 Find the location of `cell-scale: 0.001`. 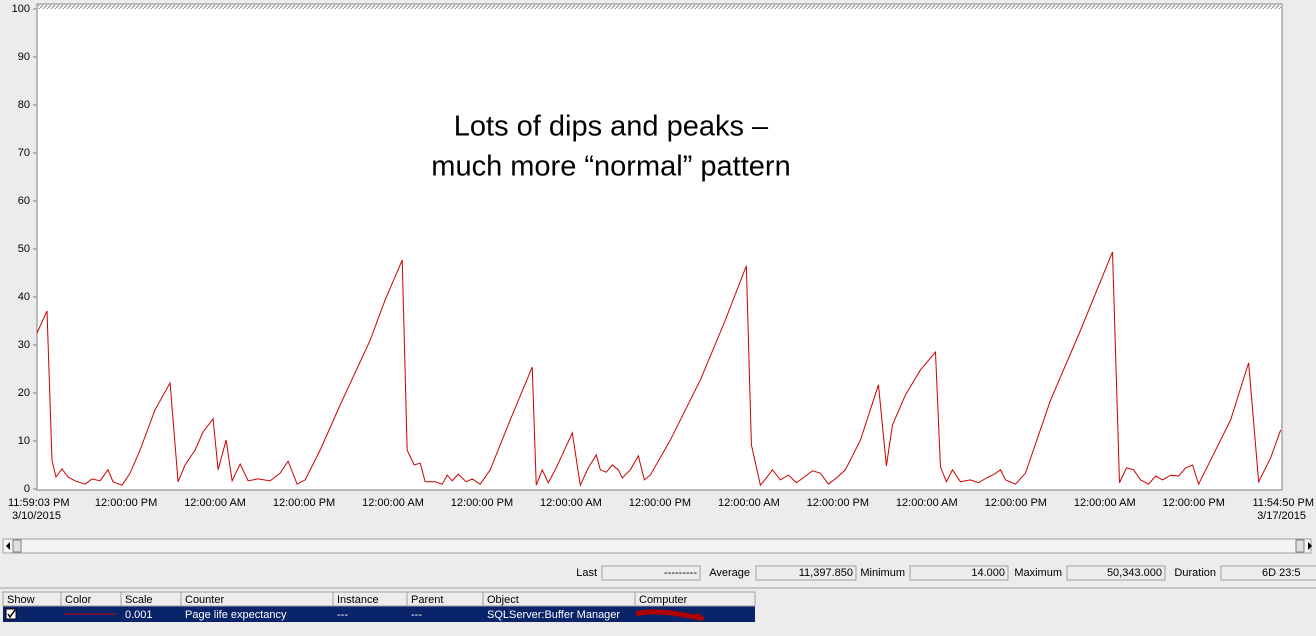

cell-scale: 0.001 is located at coordinates (139, 615).